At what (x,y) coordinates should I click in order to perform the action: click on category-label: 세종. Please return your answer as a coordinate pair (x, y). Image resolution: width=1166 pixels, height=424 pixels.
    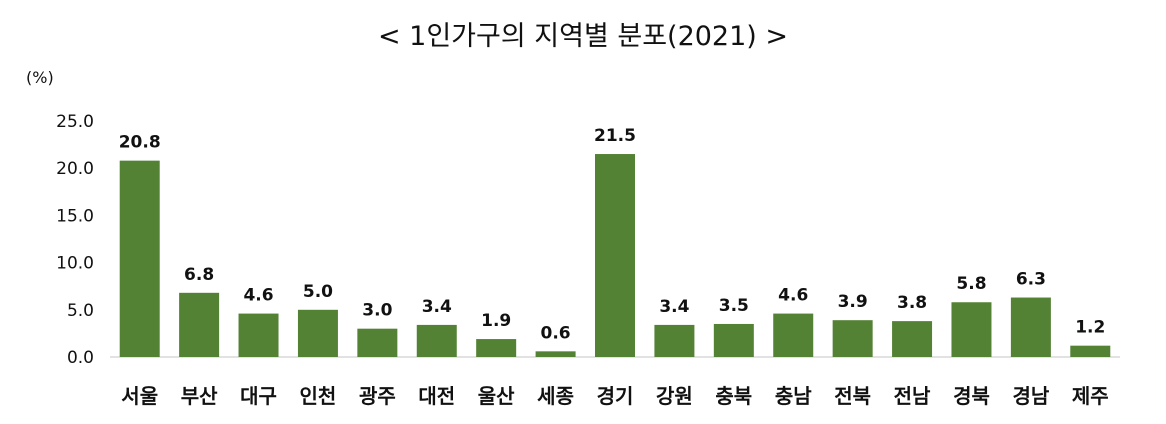
    Looking at the image, I should click on (555, 396).